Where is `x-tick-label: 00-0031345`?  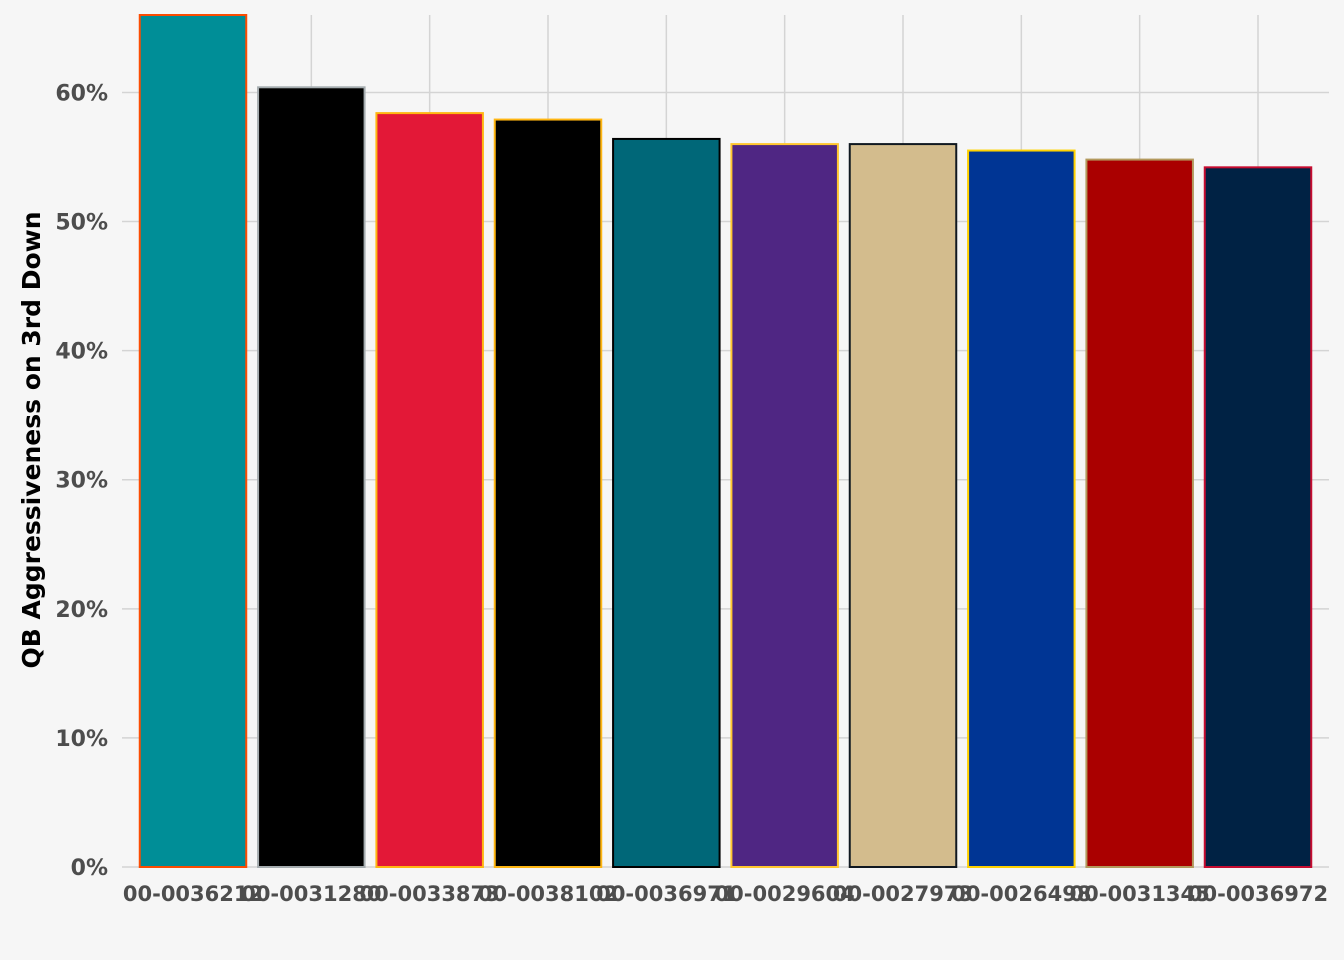
x-tick-label: 00-0031345 is located at coordinates (1140, 894).